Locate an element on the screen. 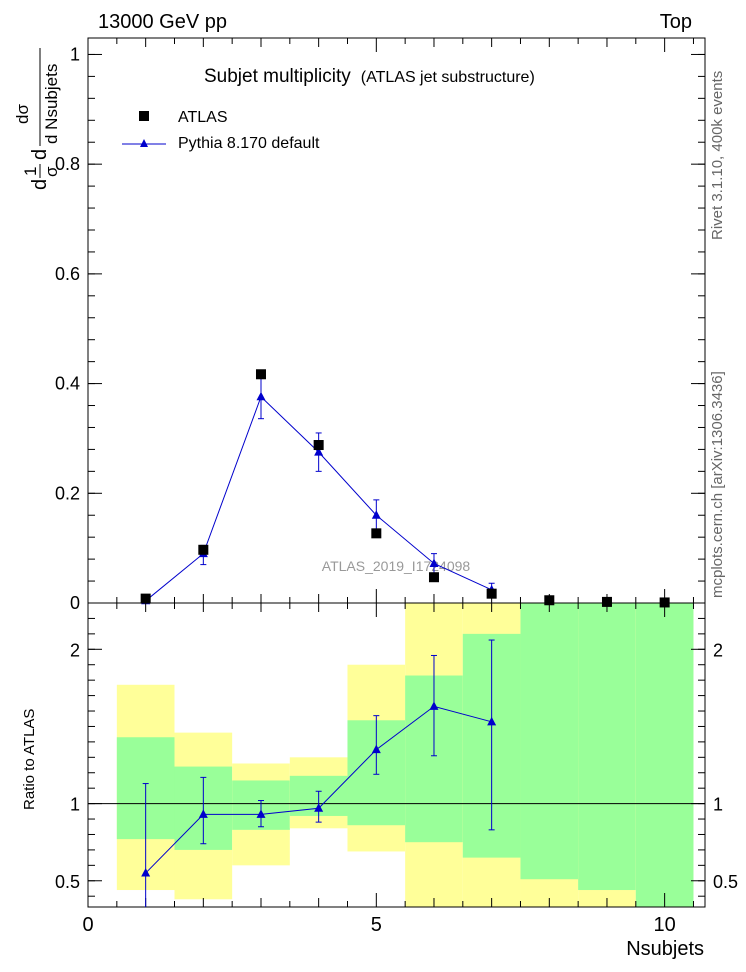 Image resolution: width=746 pixels, height=972 pixels. ratio-y-tick-label: 2 is located at coordinates (75, 650).